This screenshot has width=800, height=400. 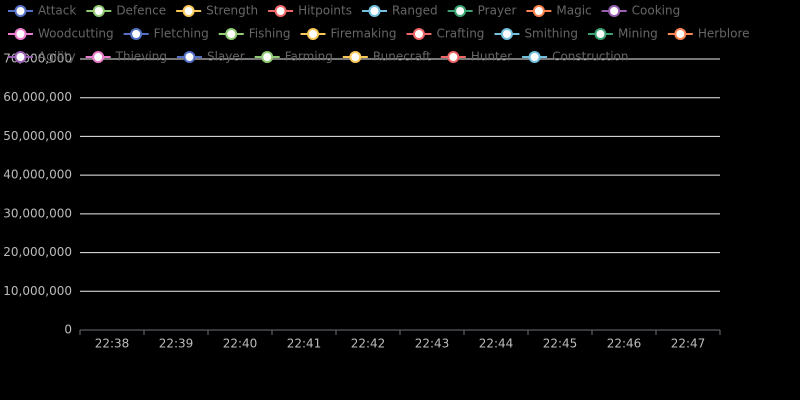 What do you see at coordinates (402, 57) in the screenshot?
I see `legend-label: Runecraft` at bounding box center [402, 57].